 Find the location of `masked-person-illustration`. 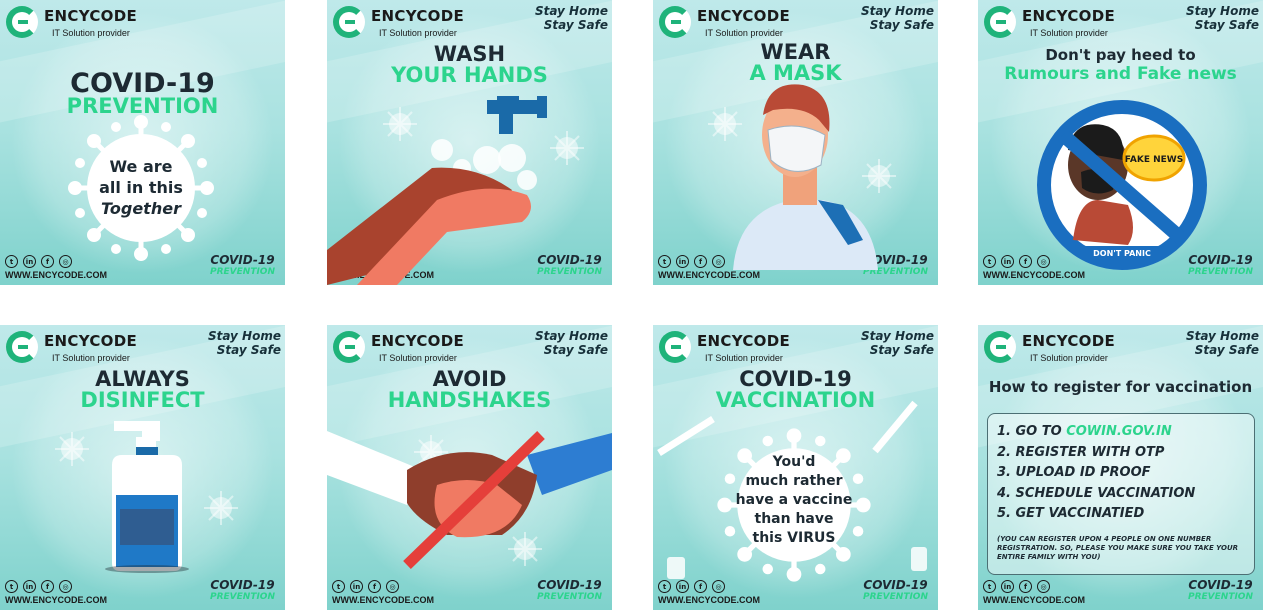

masked-person-illustration is located at coordinates (802, 177).